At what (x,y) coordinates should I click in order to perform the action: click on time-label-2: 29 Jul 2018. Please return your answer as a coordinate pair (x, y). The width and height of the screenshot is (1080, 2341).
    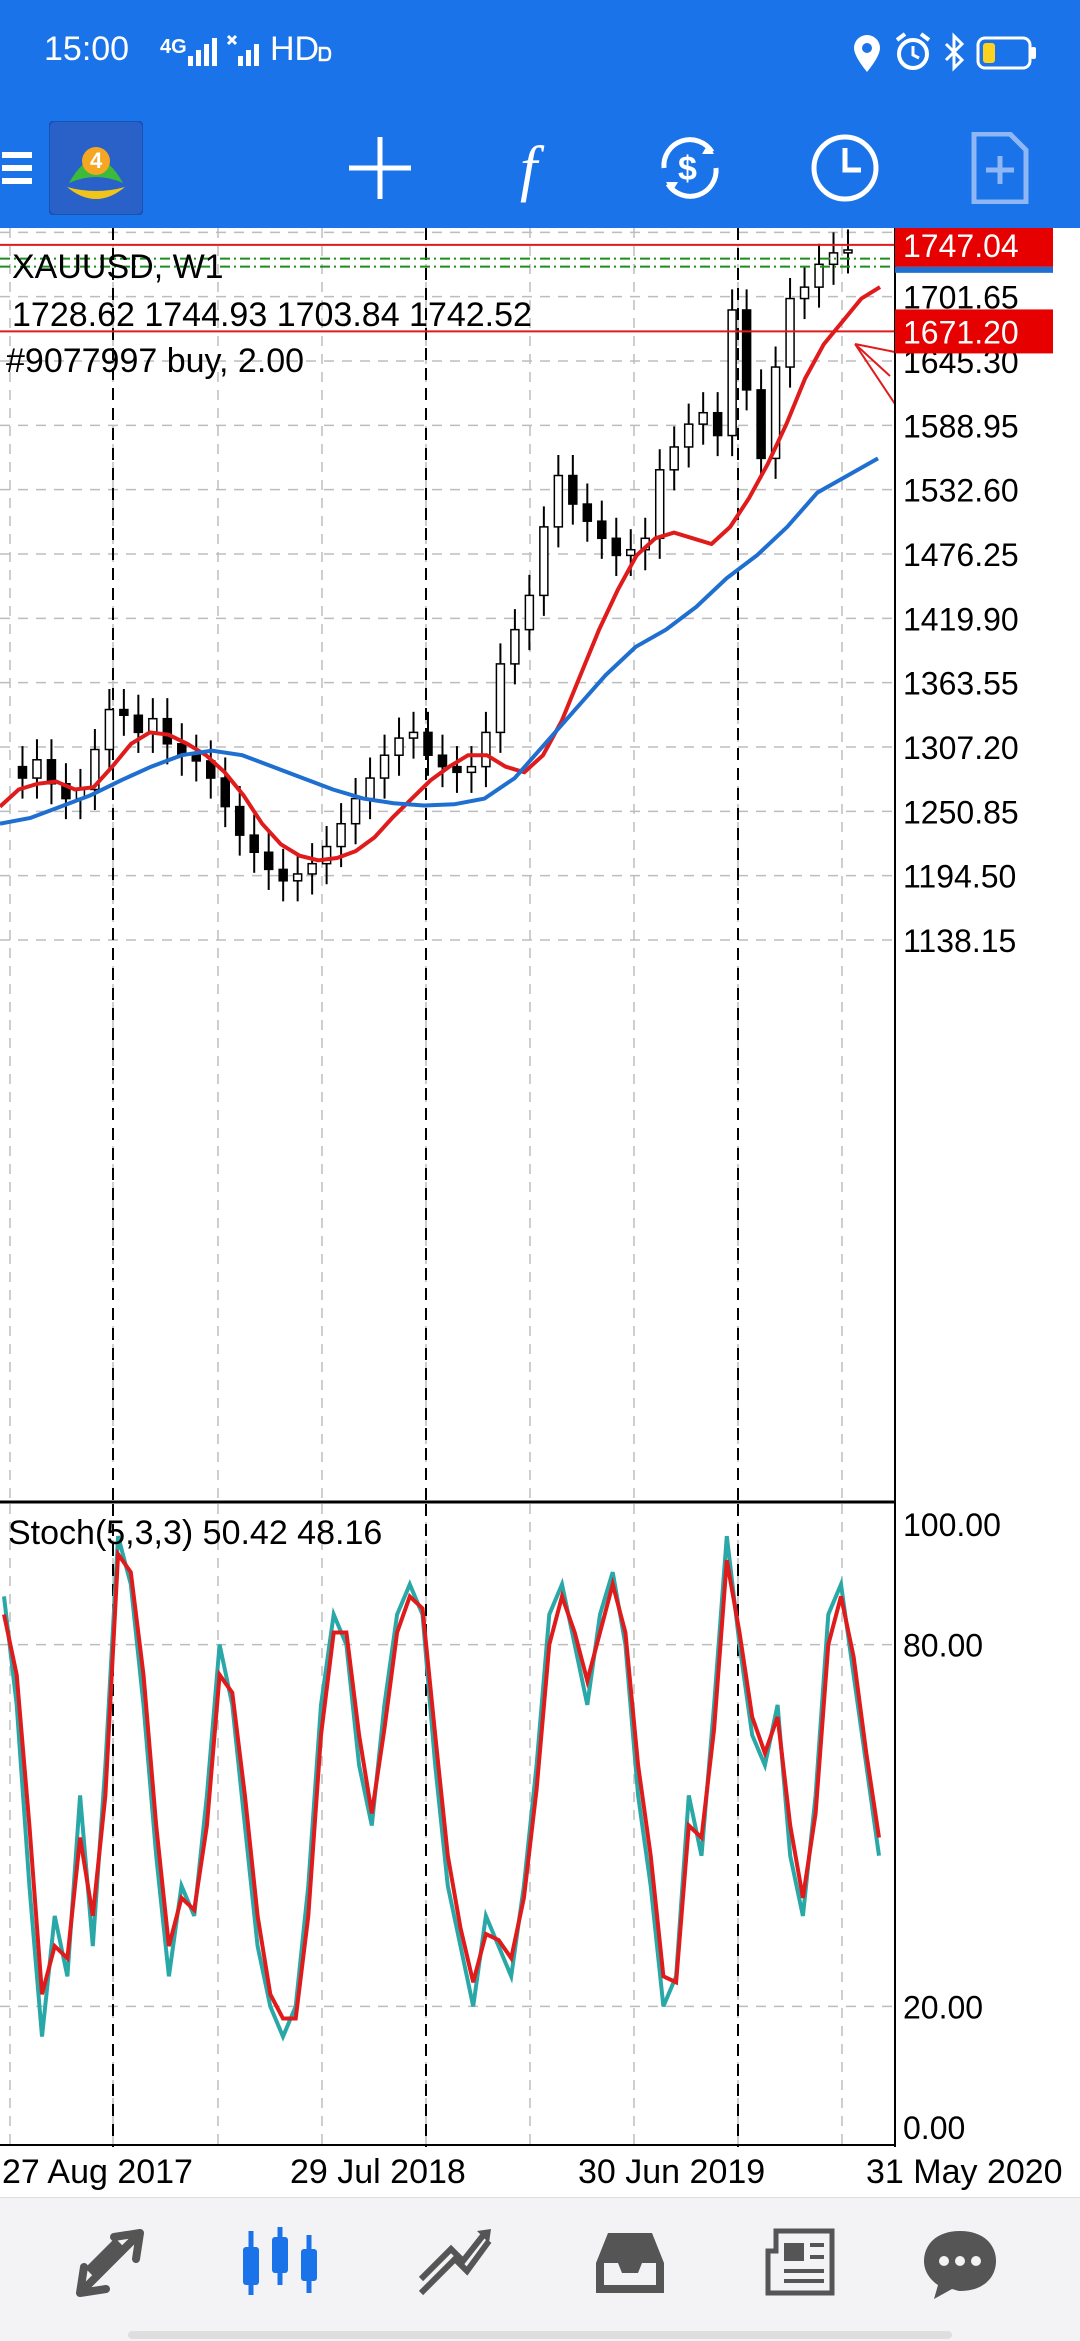
    Looking at the image, I should click on (378, 2172).